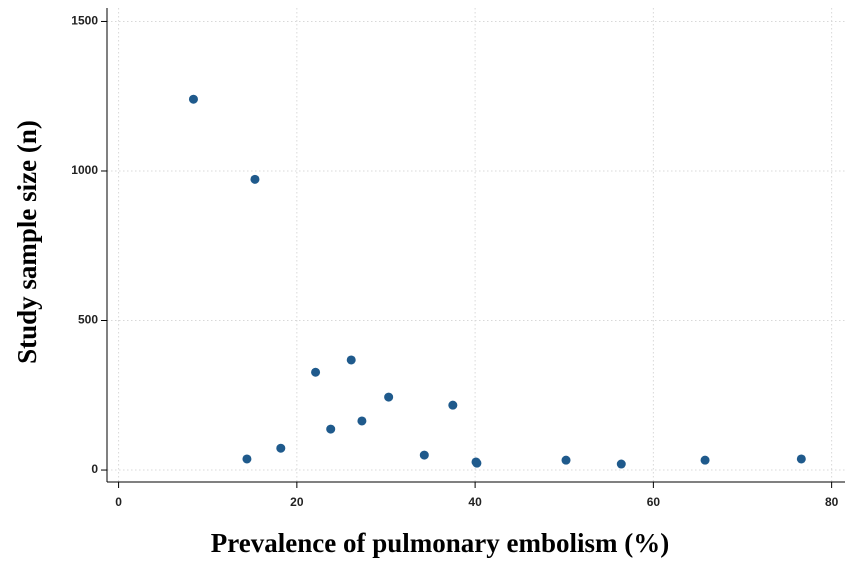 This screenshot has height=564, width=847. I want to click on x-tick-label: 40, so click(475, 502).